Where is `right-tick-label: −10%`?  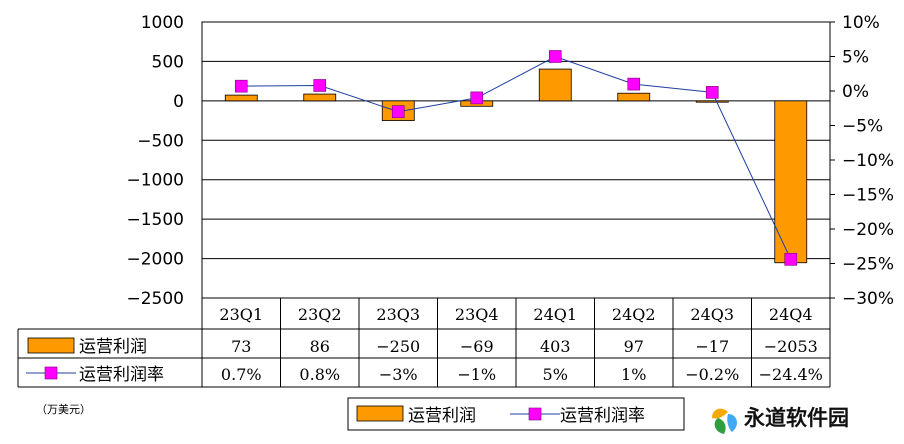 right-tick-label: −10% is located at coordinates (868, 161).